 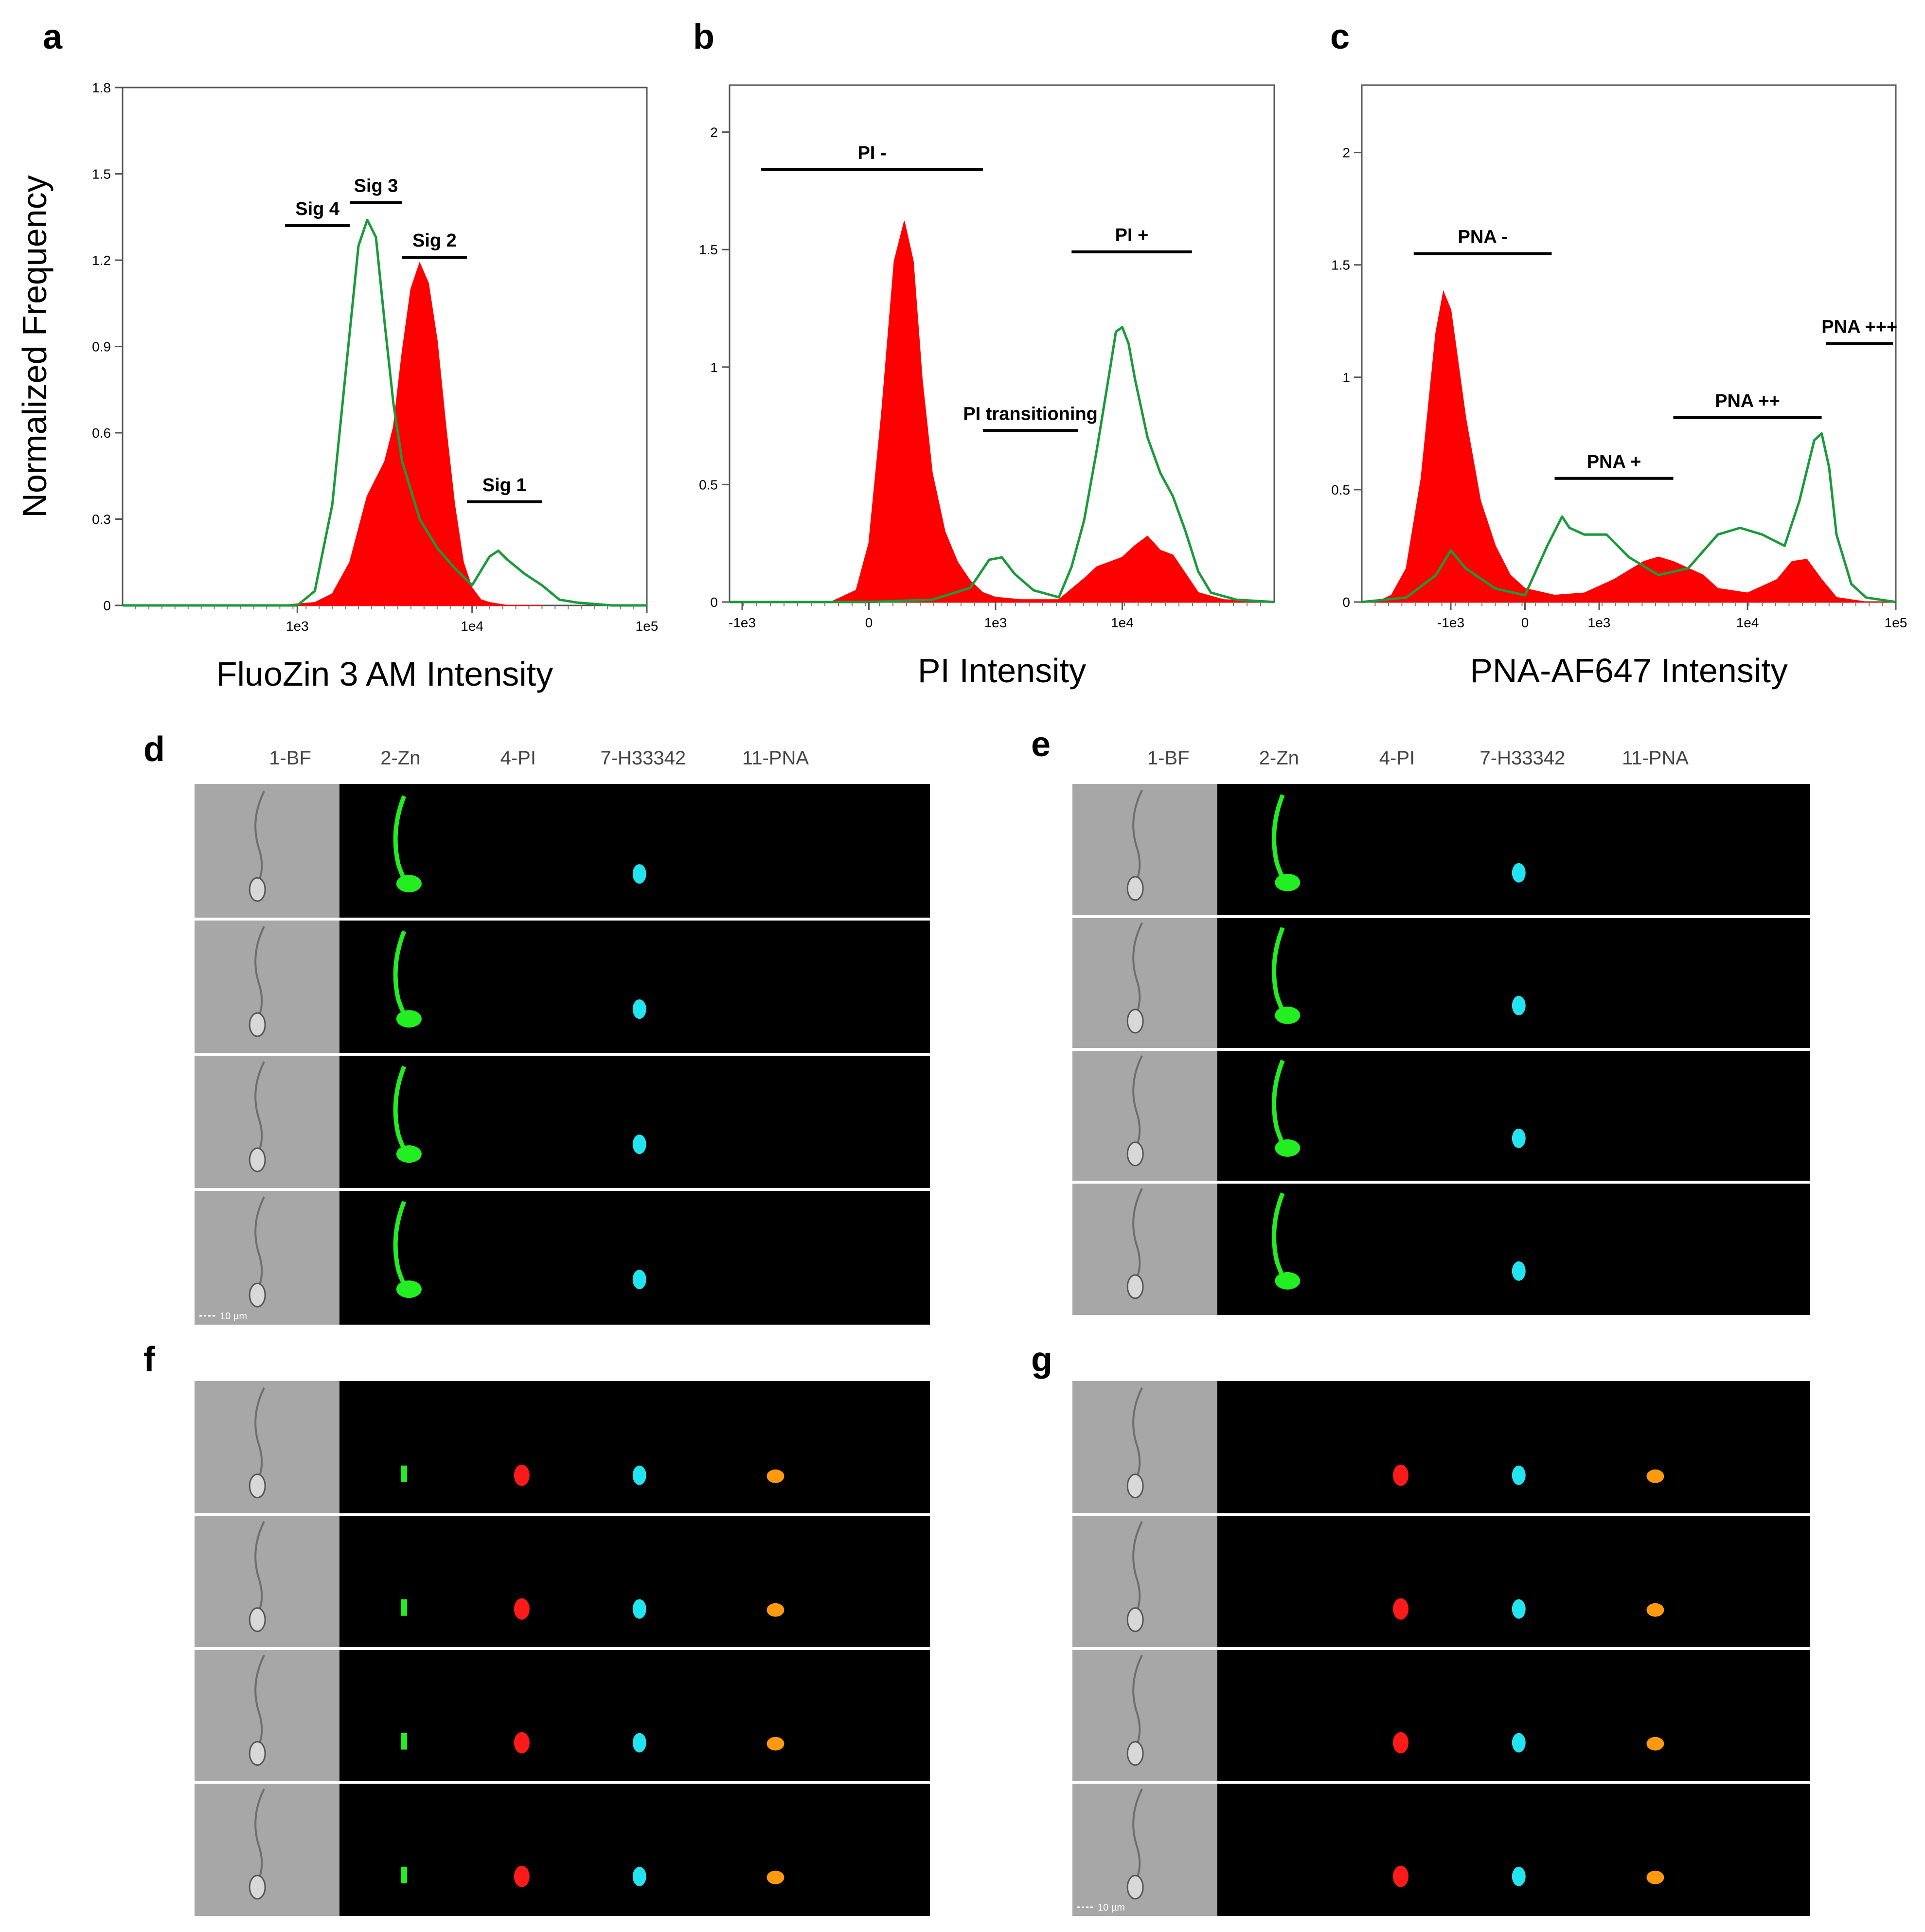 I want to click on gate-label-a: Sig 2, so click(x=434, y=240).